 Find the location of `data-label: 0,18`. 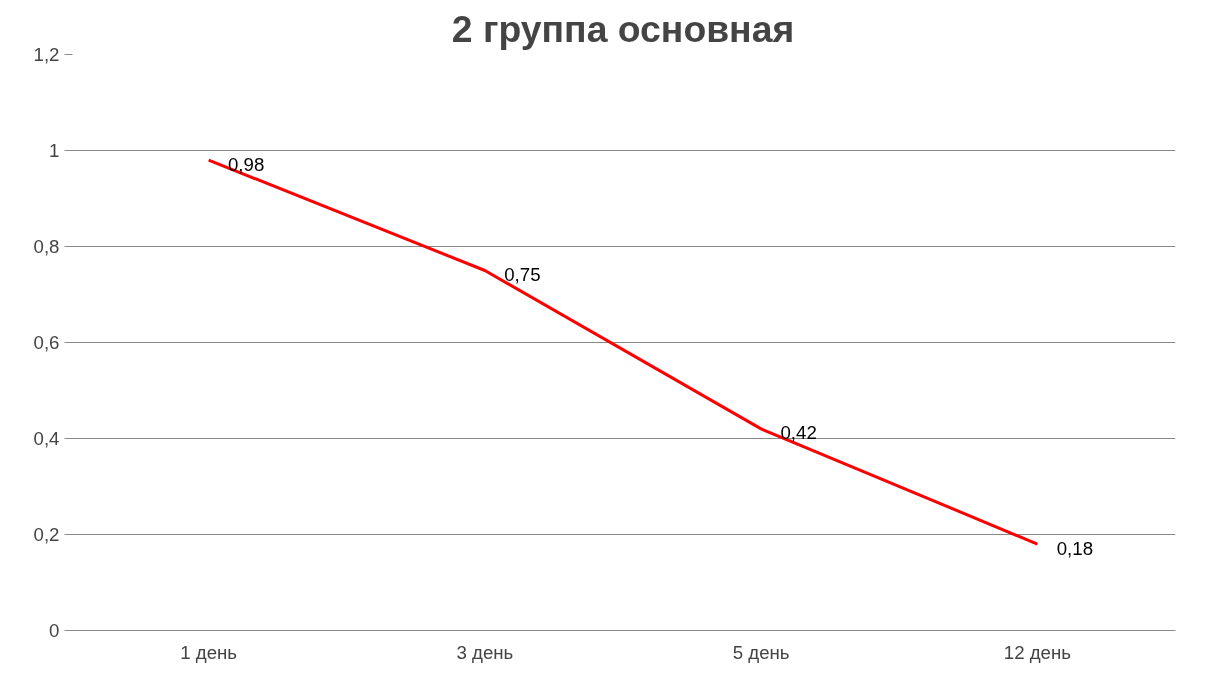

data-label: 0,18 is located at coordinates (1075, 548).